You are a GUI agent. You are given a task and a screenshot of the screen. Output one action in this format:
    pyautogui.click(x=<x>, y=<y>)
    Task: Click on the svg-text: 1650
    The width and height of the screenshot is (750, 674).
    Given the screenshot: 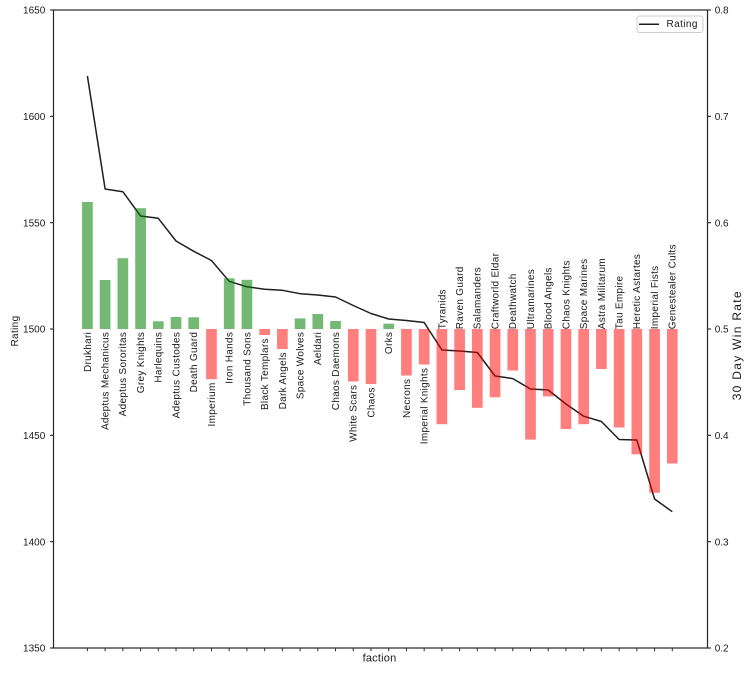 What is the action you would take?
    pyautogui.click(x=34, y=11)
    